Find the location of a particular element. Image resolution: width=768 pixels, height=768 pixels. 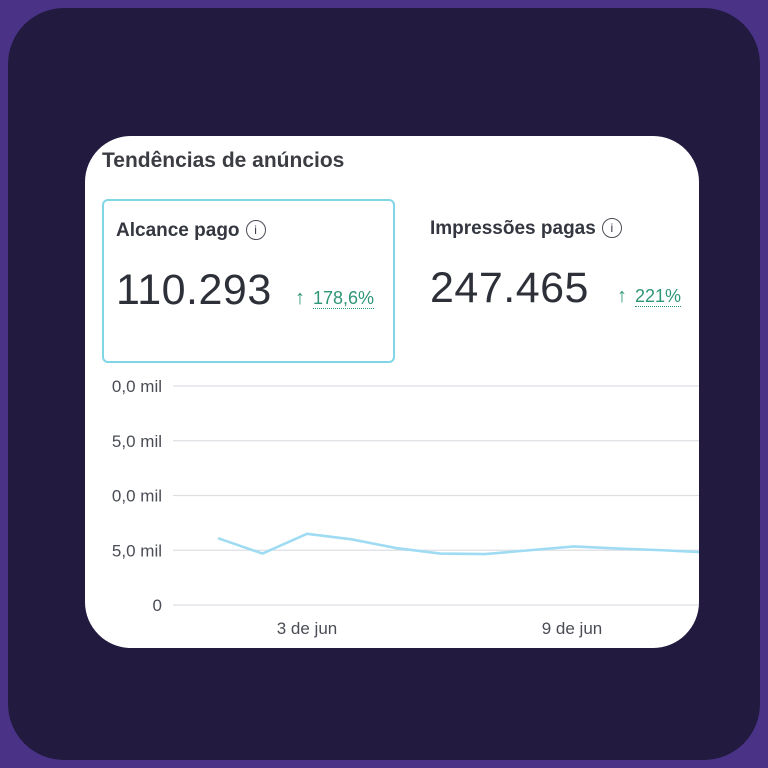

x-tick-label: 9 de jun is located at coordinates (572, 628).